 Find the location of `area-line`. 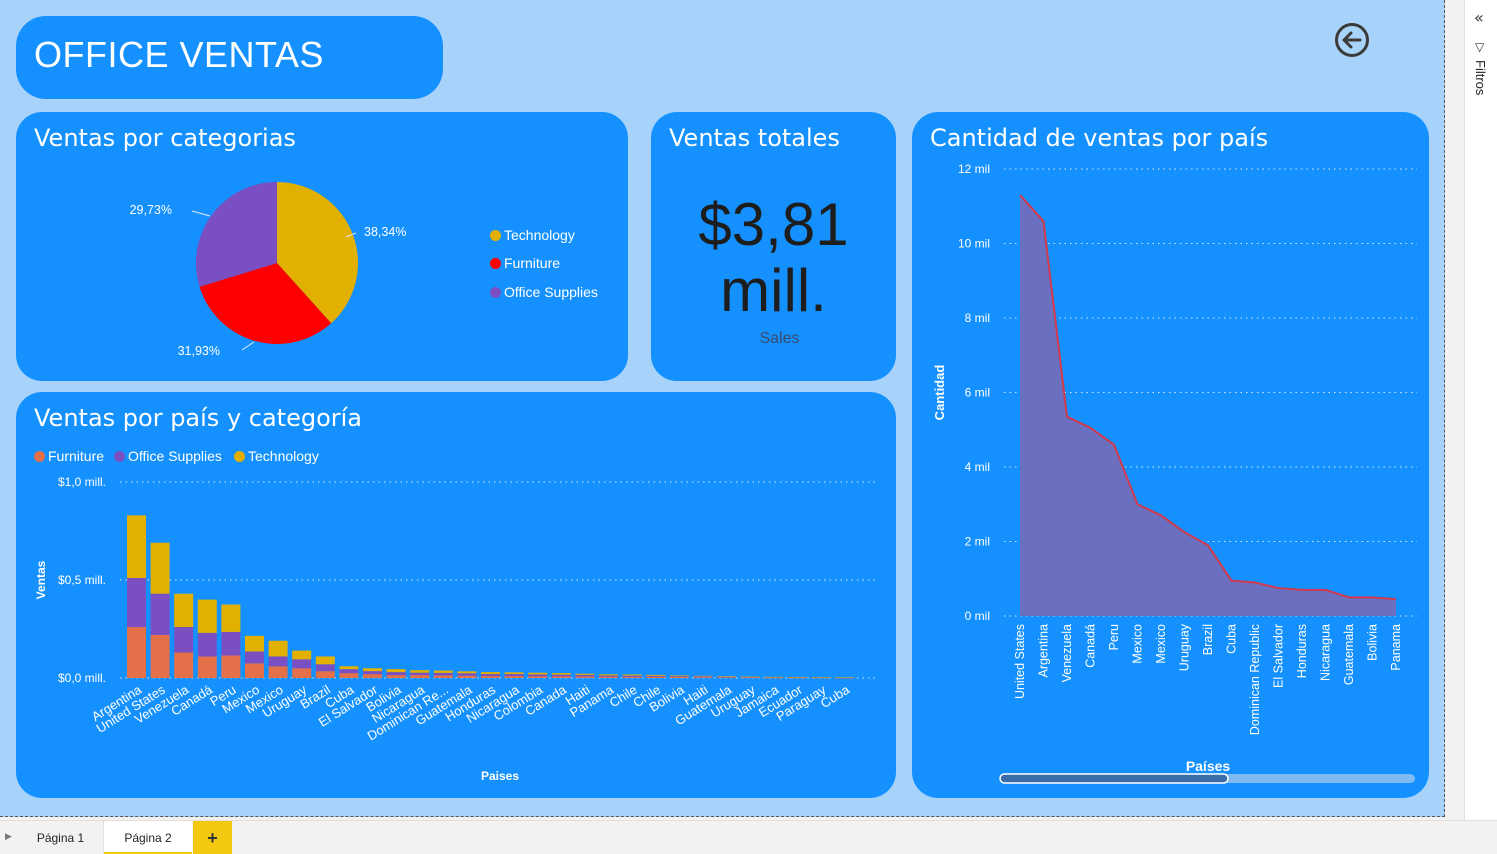

area-line is located at coordinates (1208, 397).